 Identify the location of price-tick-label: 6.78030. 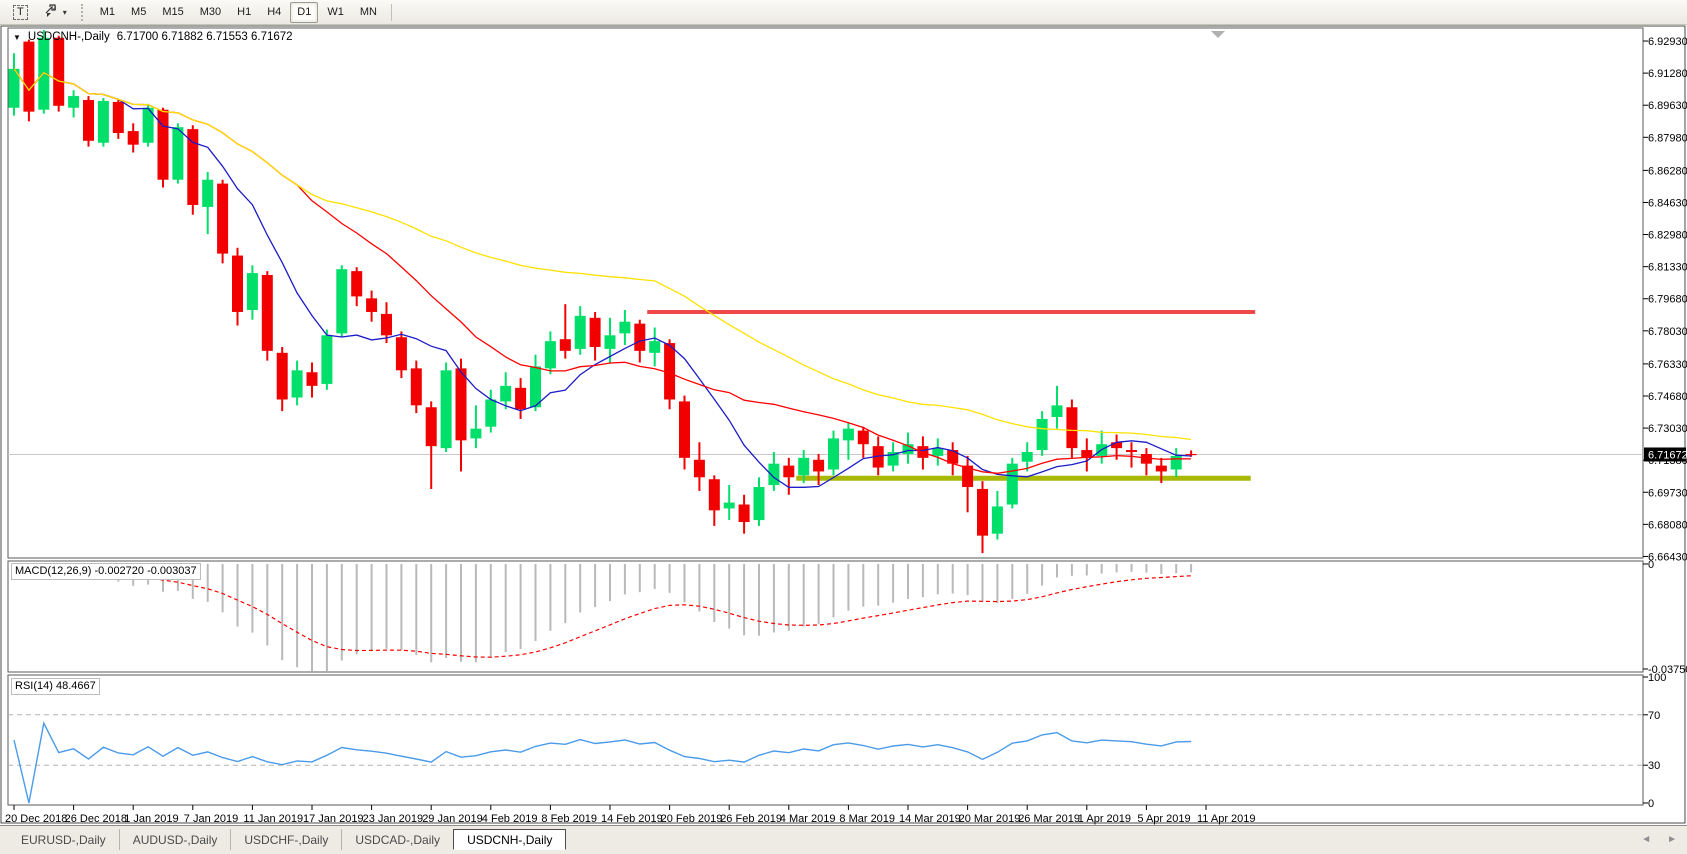
(1667, 332).